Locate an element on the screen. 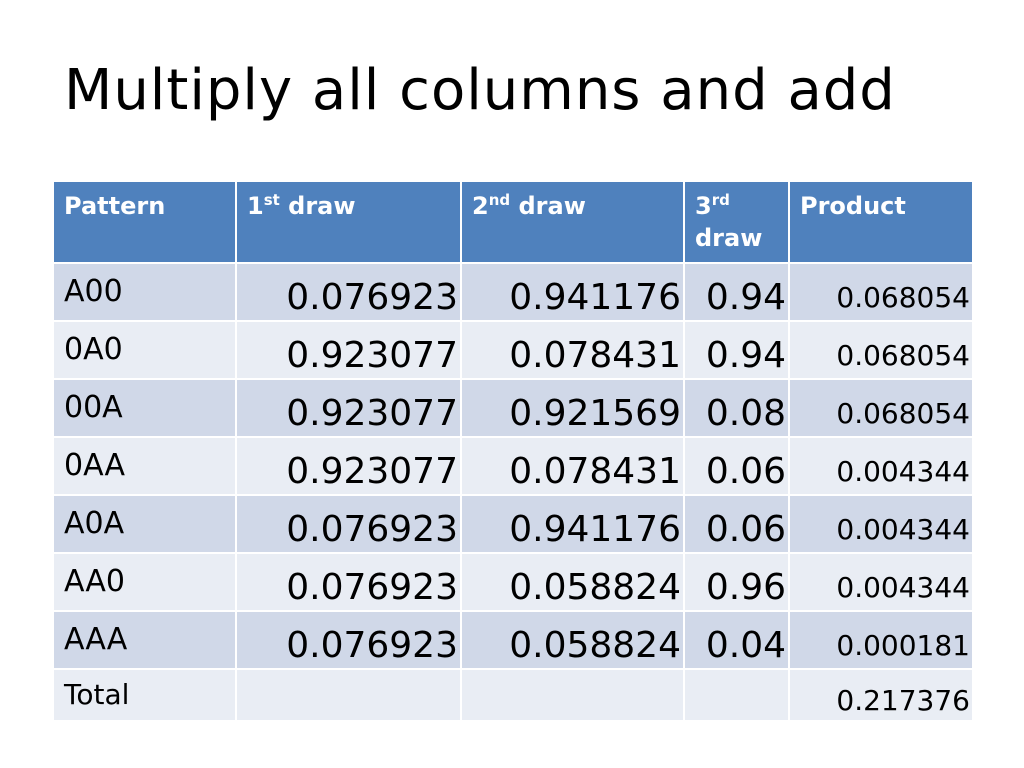 The width and height of the screenshot is (1024, 768). table-row: 00A 0.923077 0.921569 0.08 0.068054 is located at coordinates (513, 408).